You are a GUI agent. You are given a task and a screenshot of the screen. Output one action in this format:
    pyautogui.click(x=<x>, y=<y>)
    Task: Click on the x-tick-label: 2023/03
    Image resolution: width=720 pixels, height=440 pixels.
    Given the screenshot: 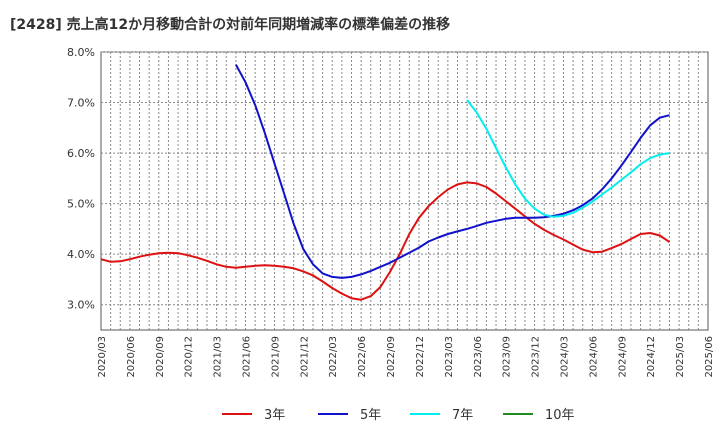 What is the action you would take?
    pyautogui.click(x=449, y=357)
    